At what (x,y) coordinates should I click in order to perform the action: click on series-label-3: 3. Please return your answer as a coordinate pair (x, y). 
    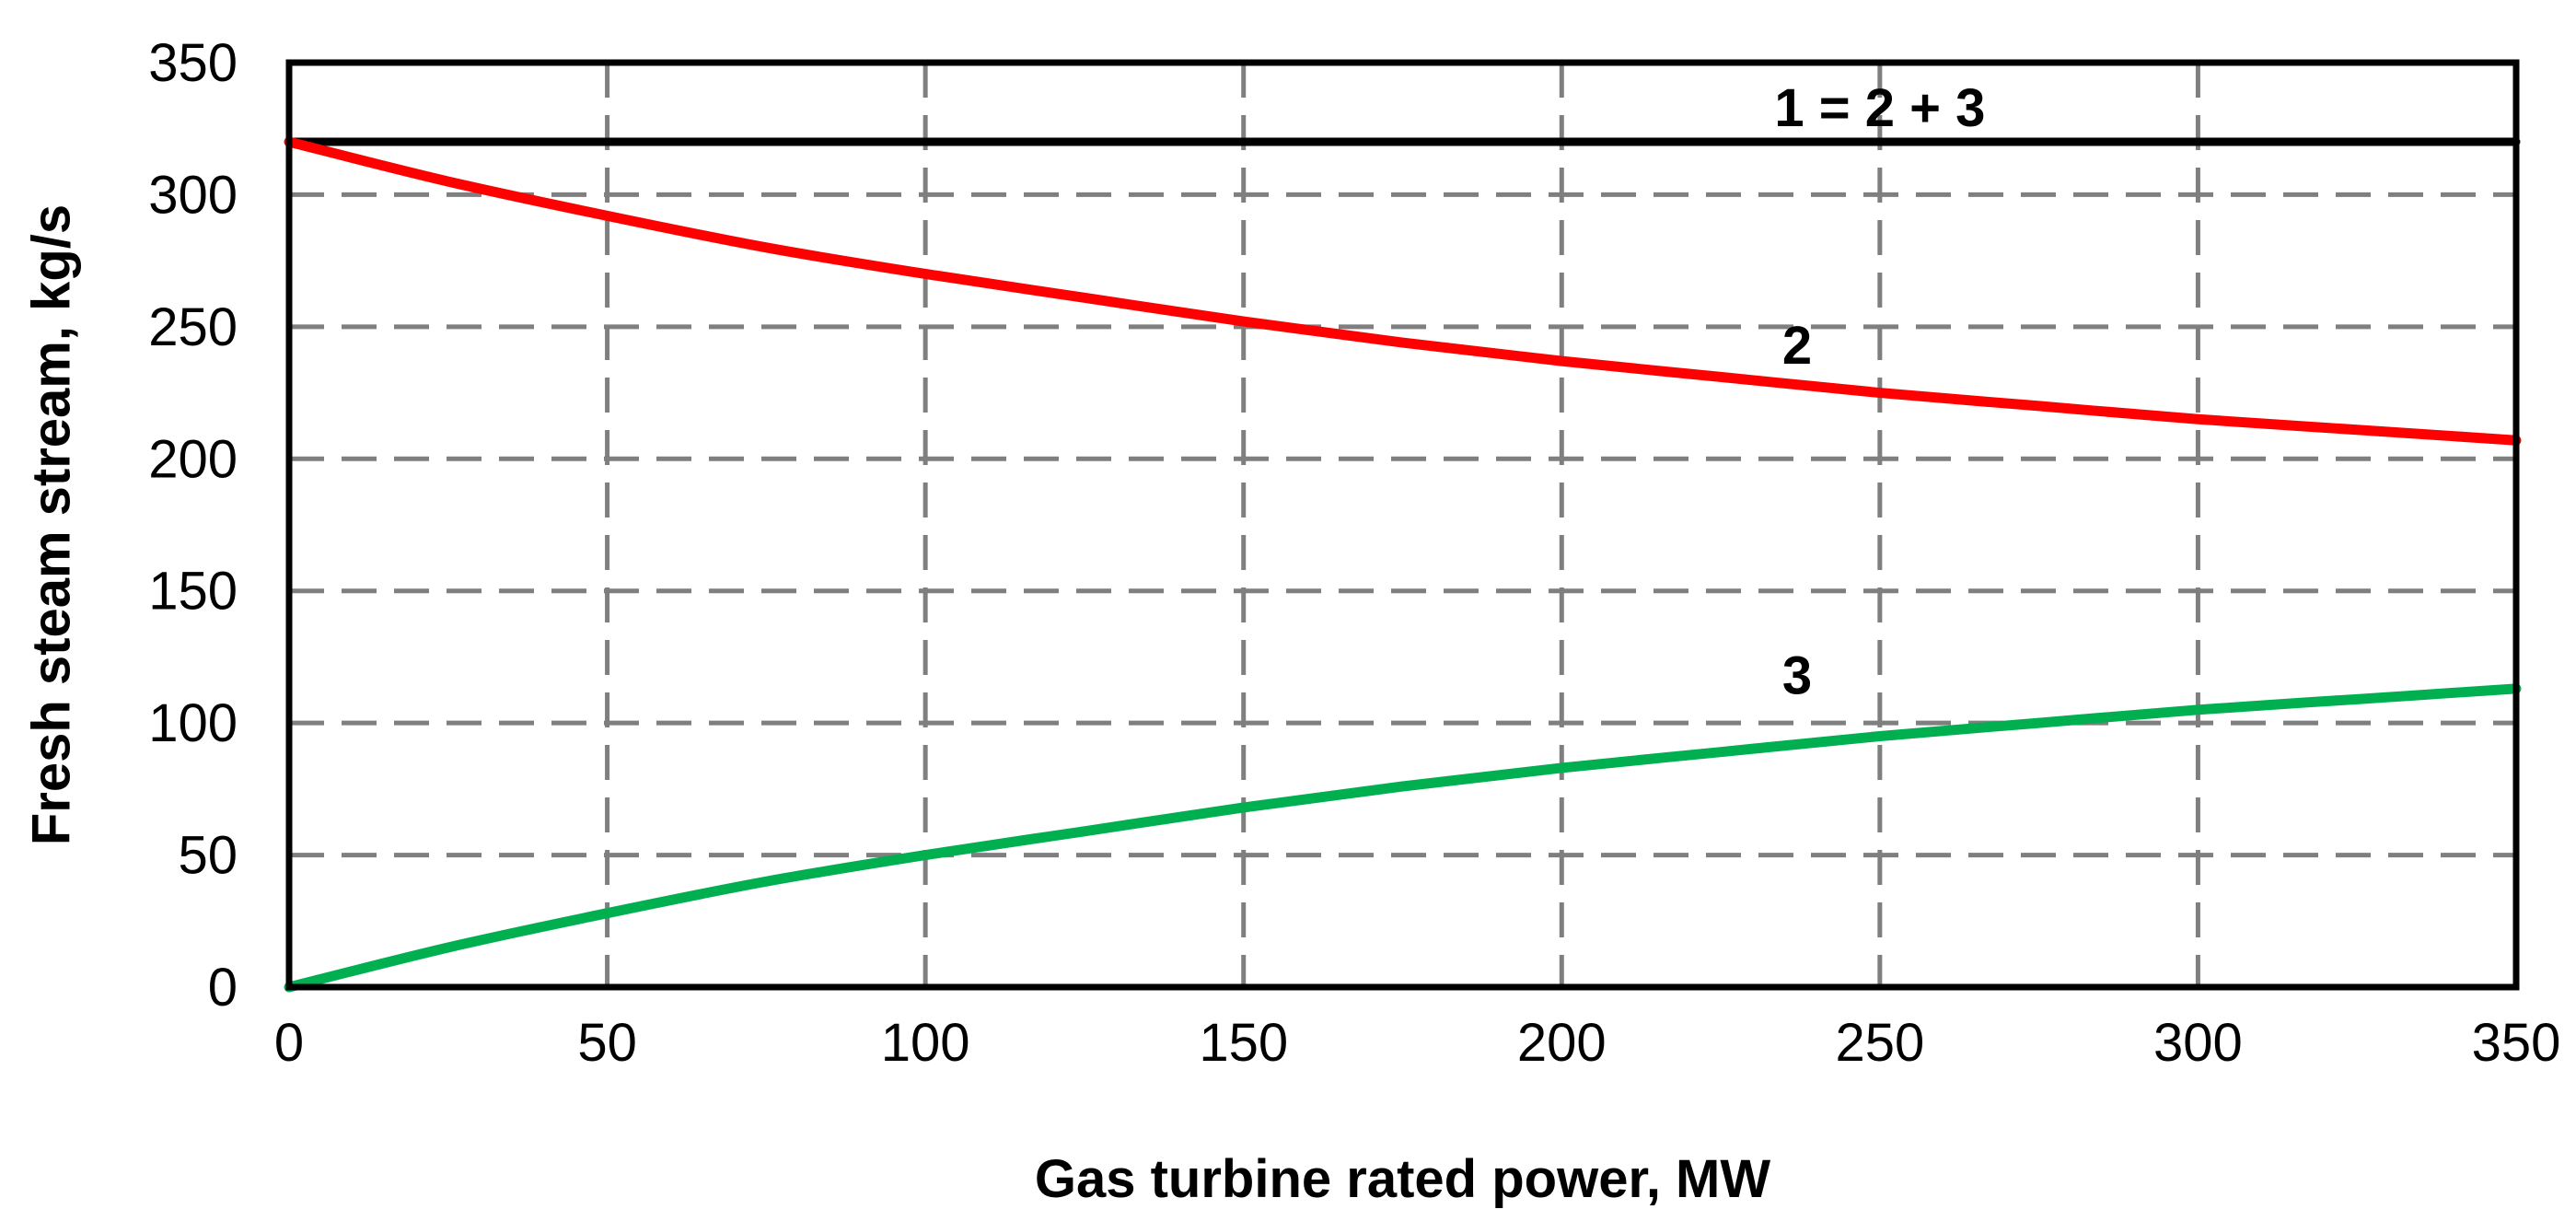
    Looking at the image, I should click on (1797, 676).